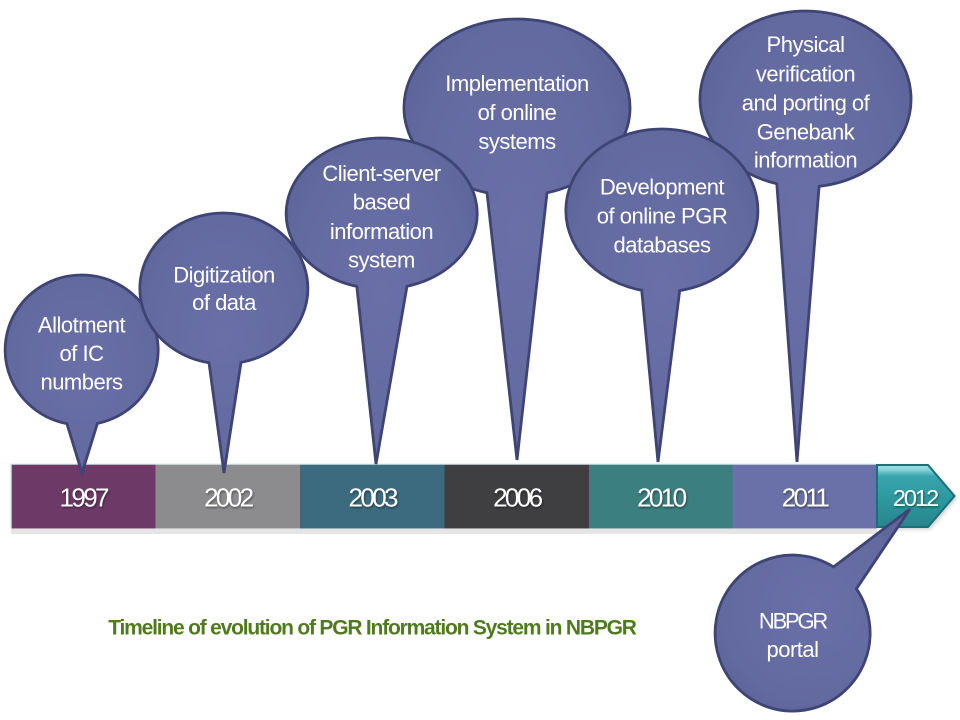 The height and width of the screenshot is (720, 960). I want to click on svg-text: Genebank, so click(806, 132).